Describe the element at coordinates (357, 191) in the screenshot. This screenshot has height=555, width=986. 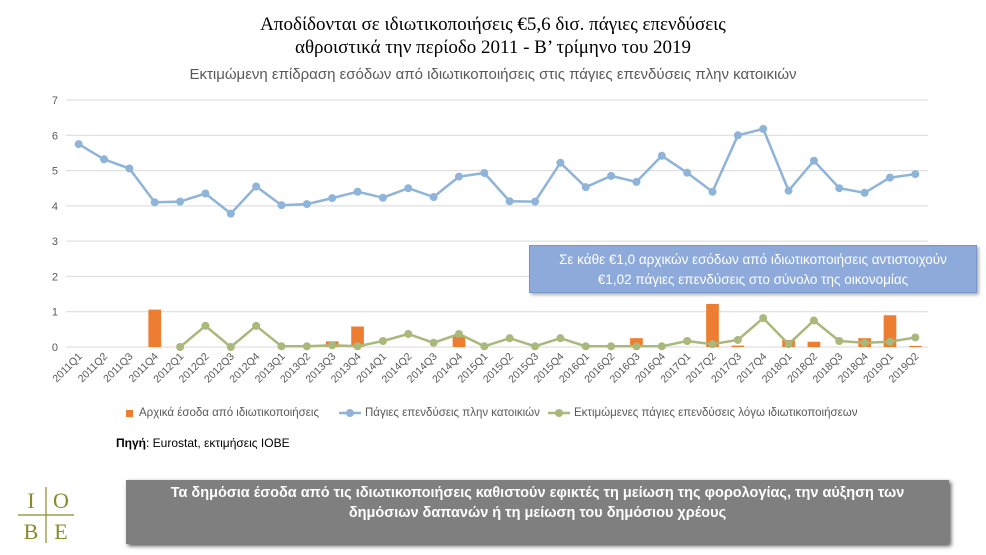
I see `point-s1-2013Q4` at that location.